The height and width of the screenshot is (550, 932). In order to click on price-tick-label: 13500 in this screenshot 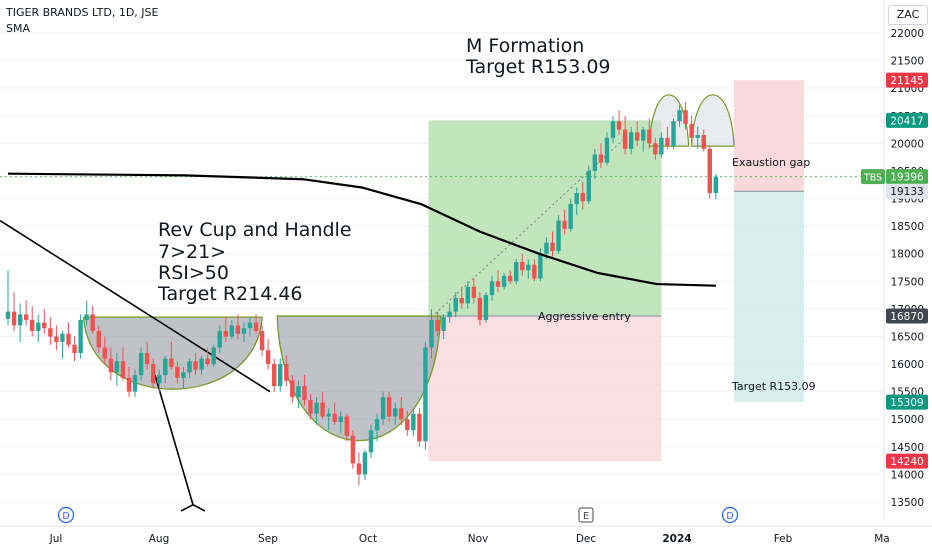, I will do `click(907, 503)`.